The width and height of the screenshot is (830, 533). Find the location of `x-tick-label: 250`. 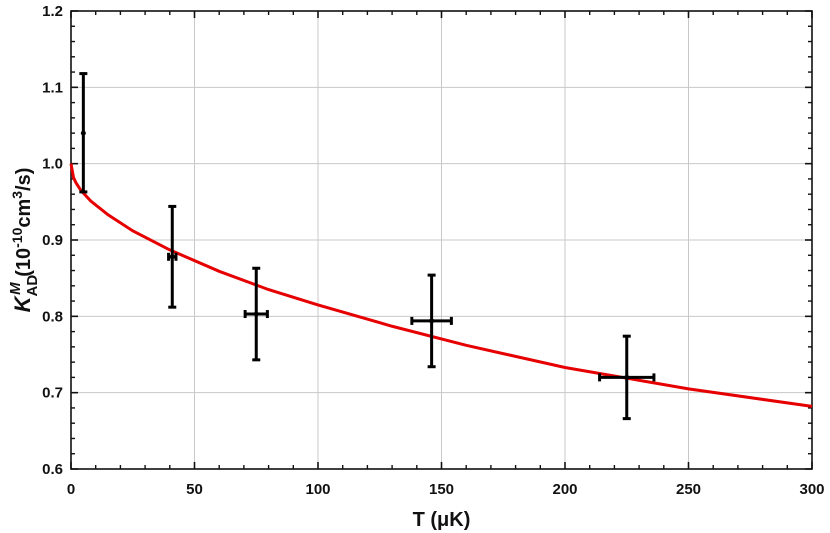

x-tick-label: 250 is located at coordinates (688, 489).